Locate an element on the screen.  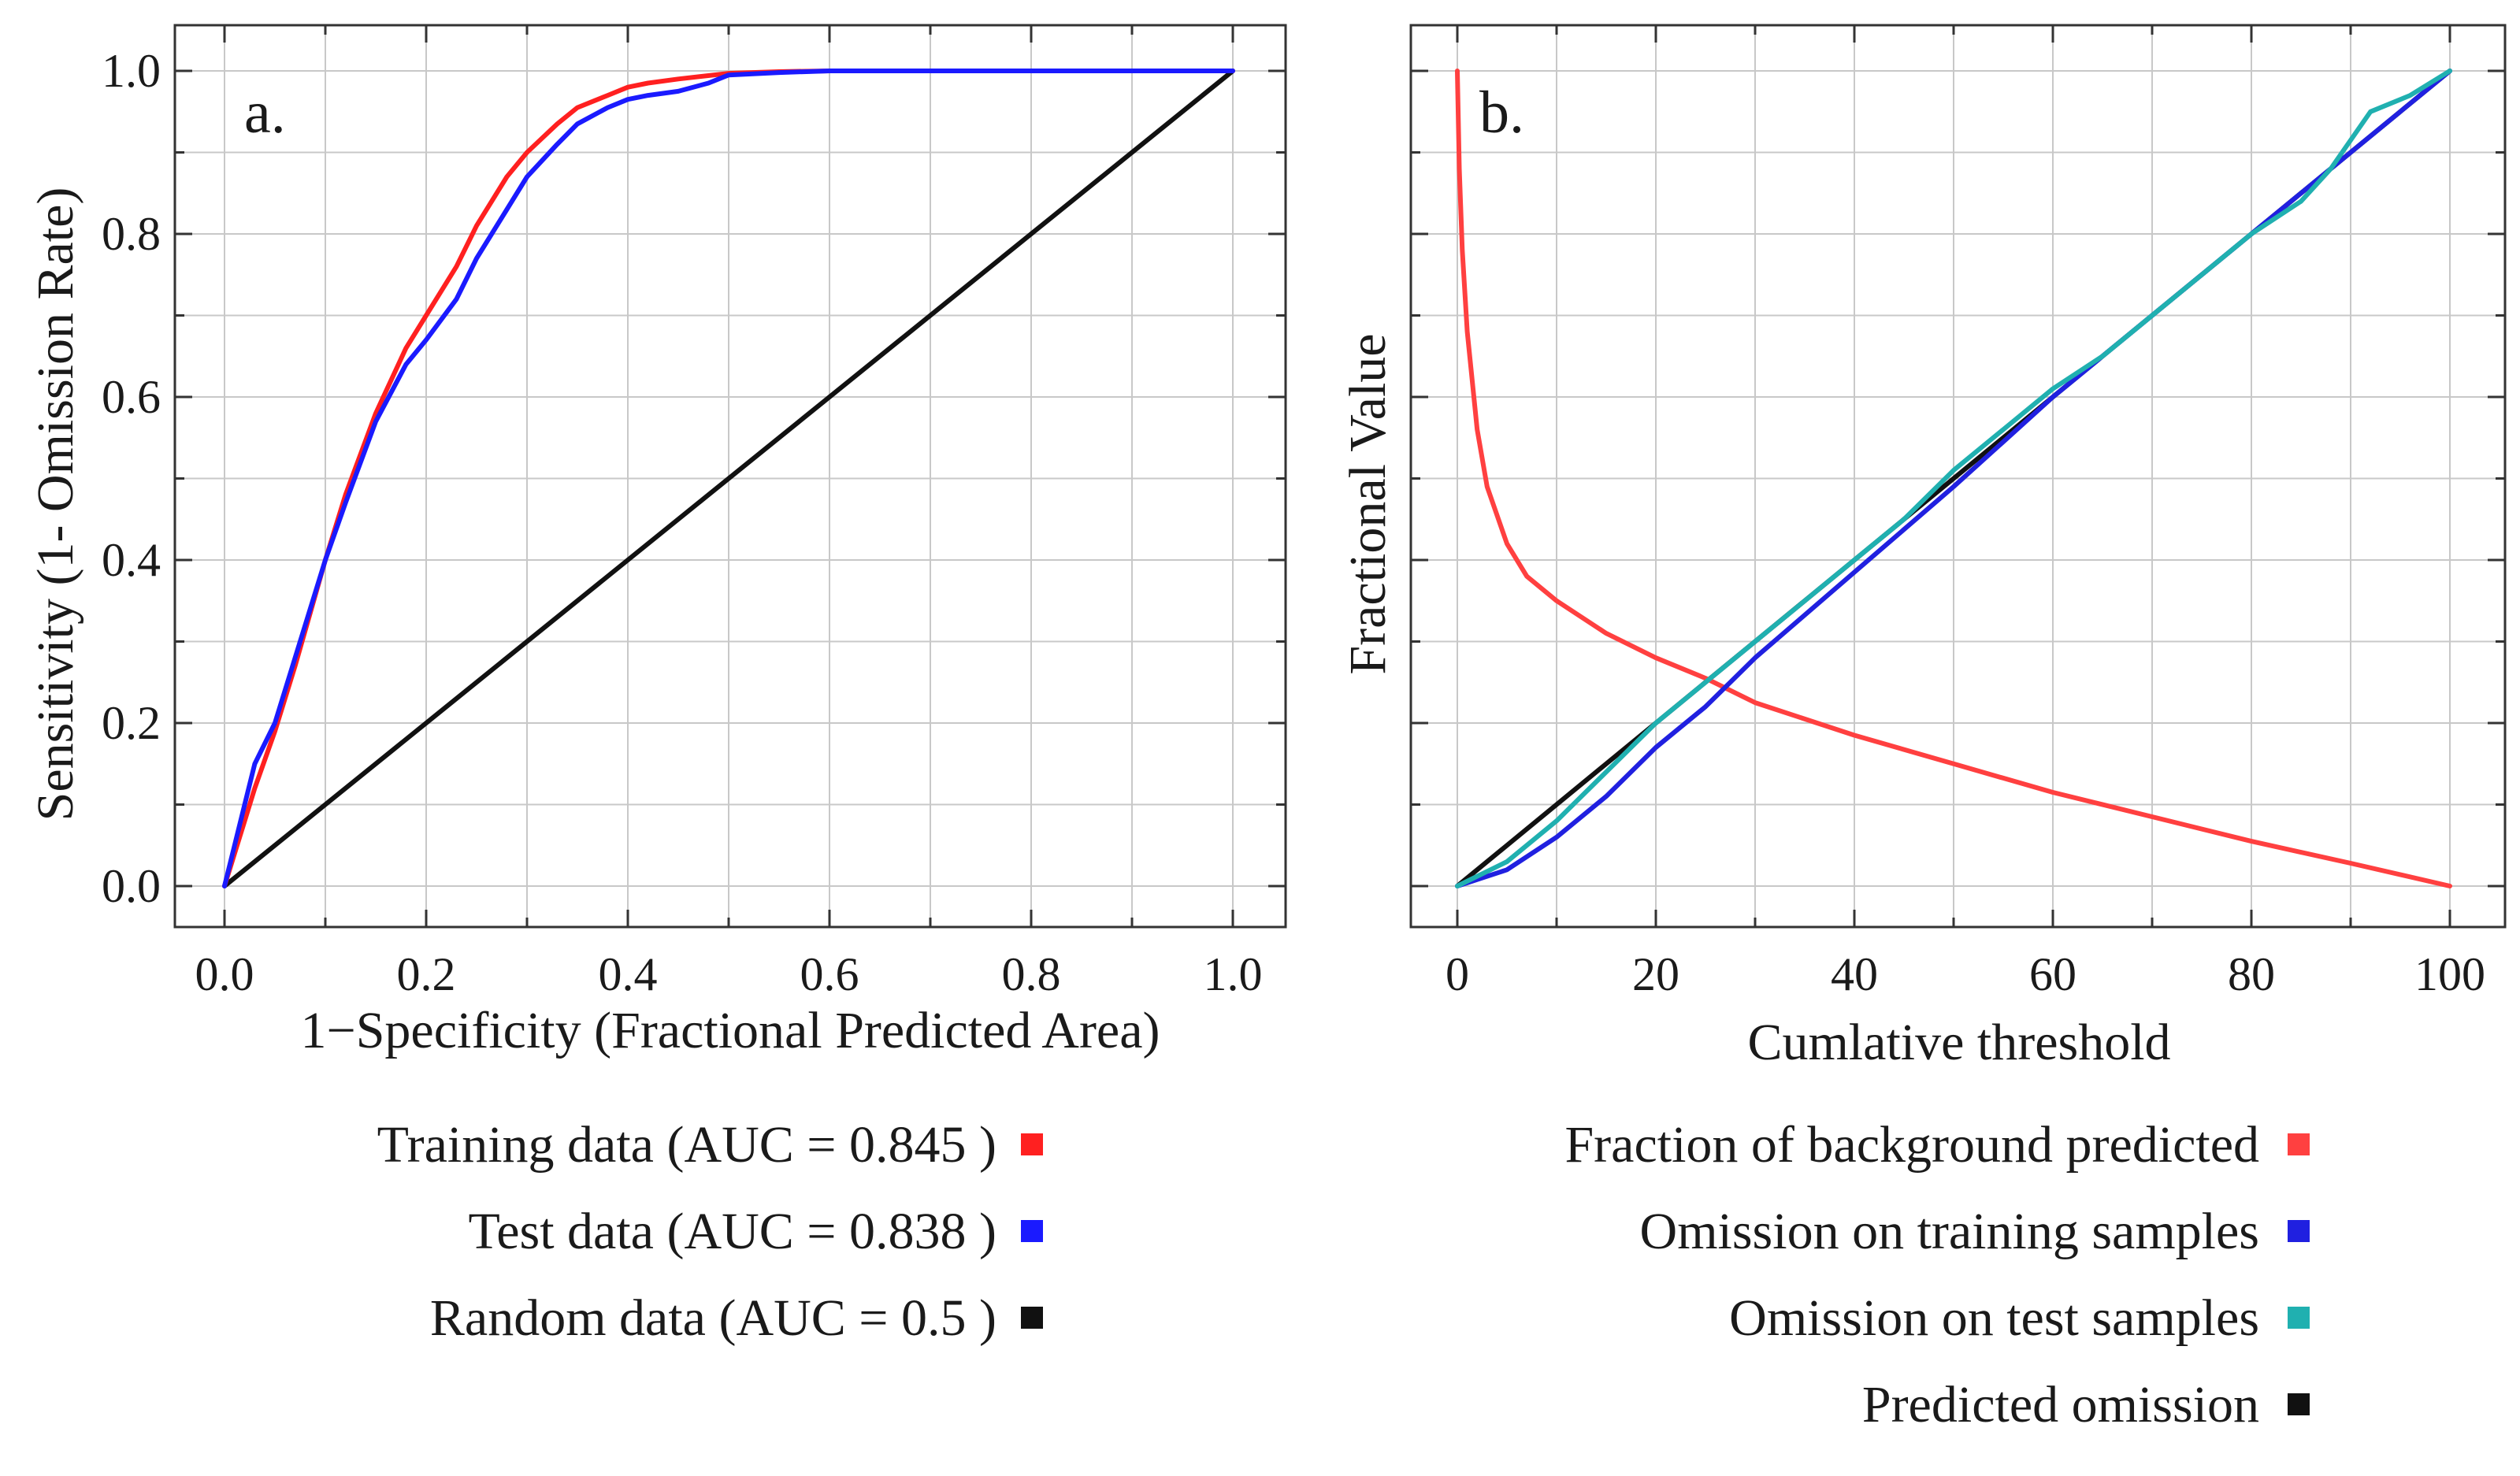
x-tick-label: 40 is located at coordinates (1854, 974).